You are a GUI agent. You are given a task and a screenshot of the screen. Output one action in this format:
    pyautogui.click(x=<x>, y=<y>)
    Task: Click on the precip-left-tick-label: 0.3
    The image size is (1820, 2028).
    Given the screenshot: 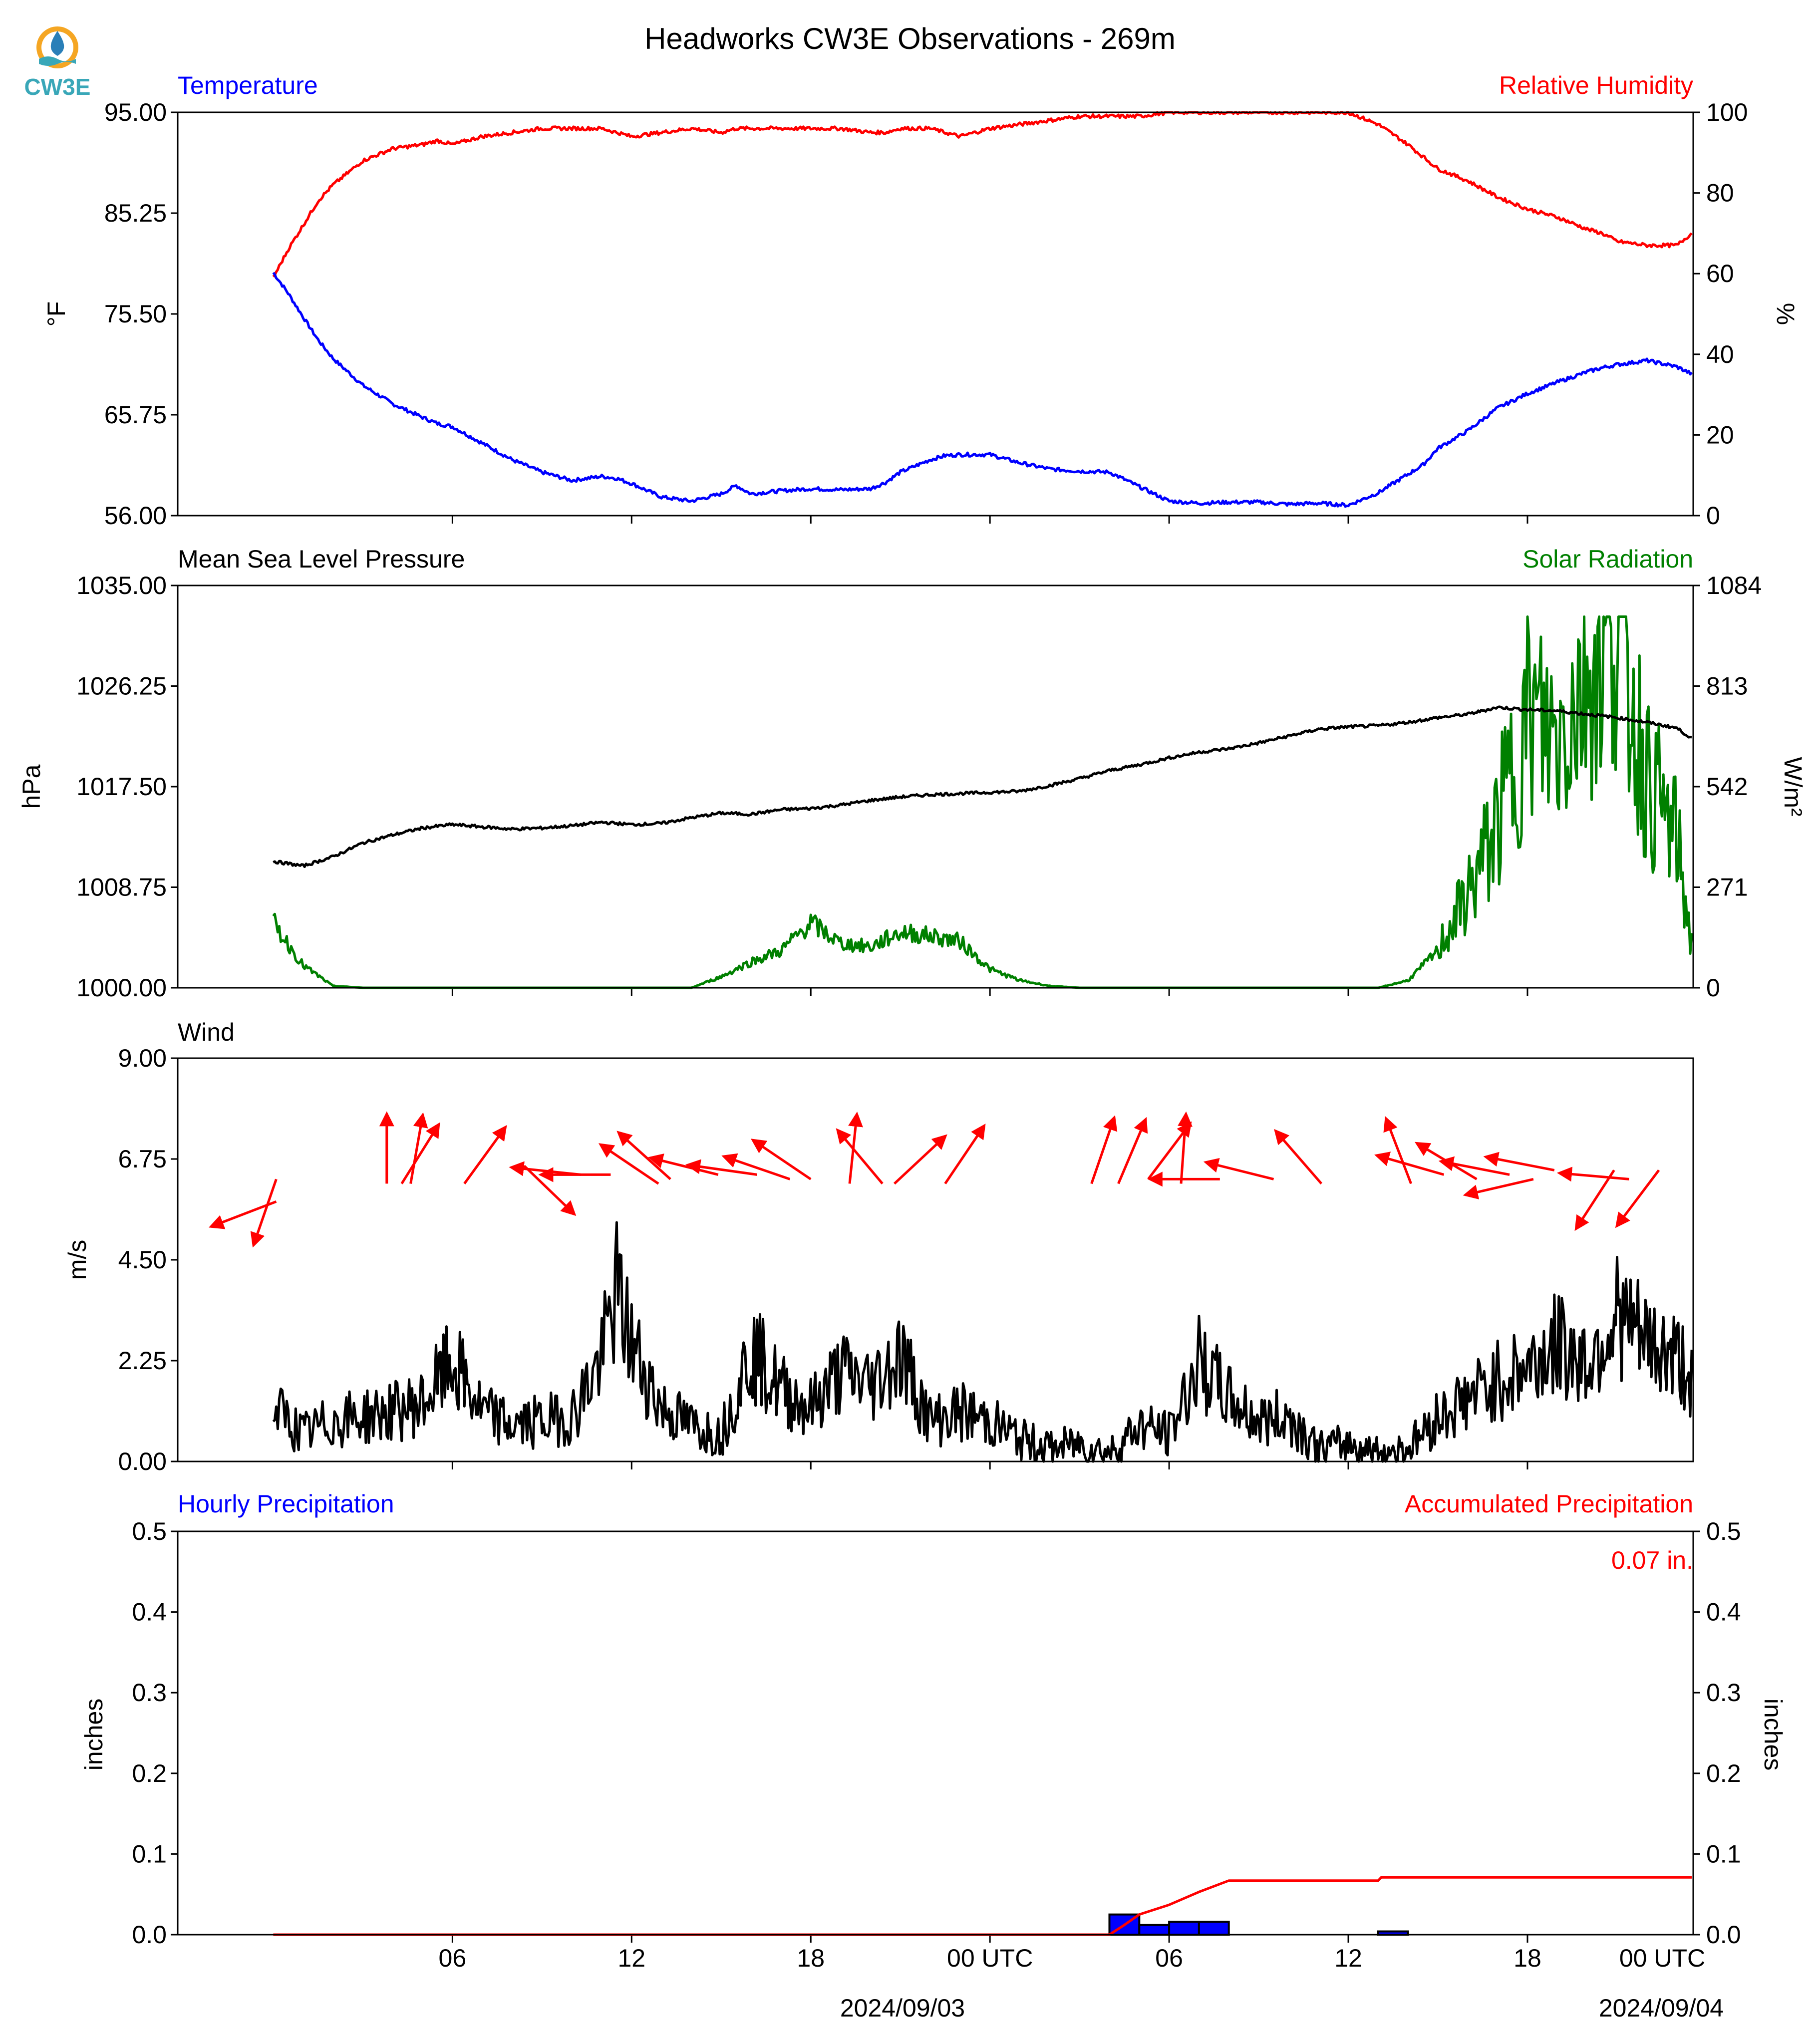 What is the action you would take?
    pyautogui.click(x=149, y=1693)
    